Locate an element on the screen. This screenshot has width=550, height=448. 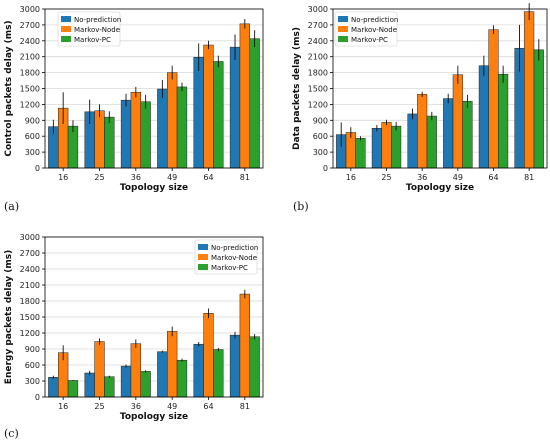
chart2-ytick-label: 600 is located at coordinates (320, 136).